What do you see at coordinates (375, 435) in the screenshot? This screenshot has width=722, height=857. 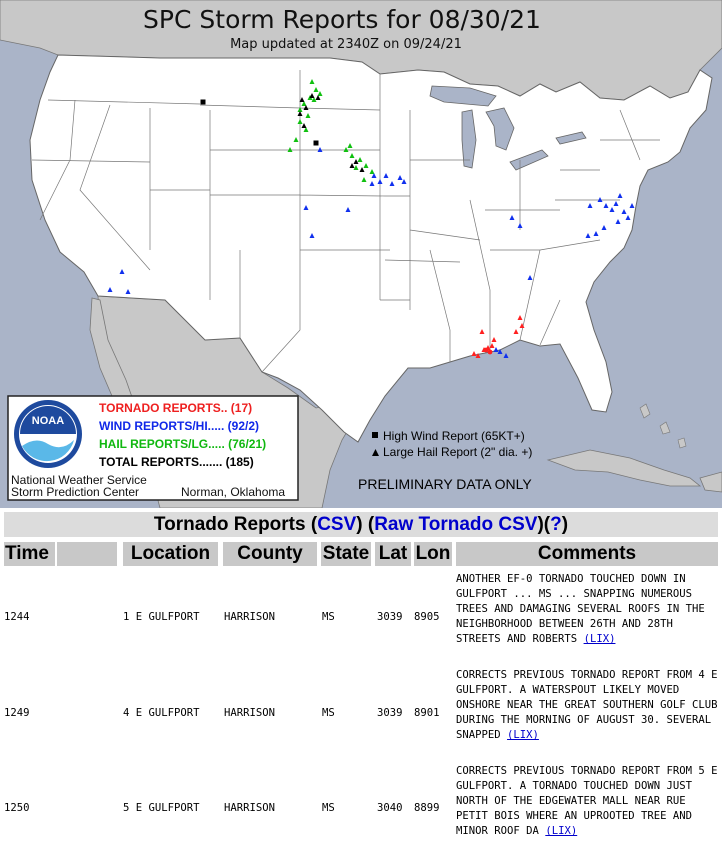 I see `high-wind-square-icon` at bounding box center [375, 435].